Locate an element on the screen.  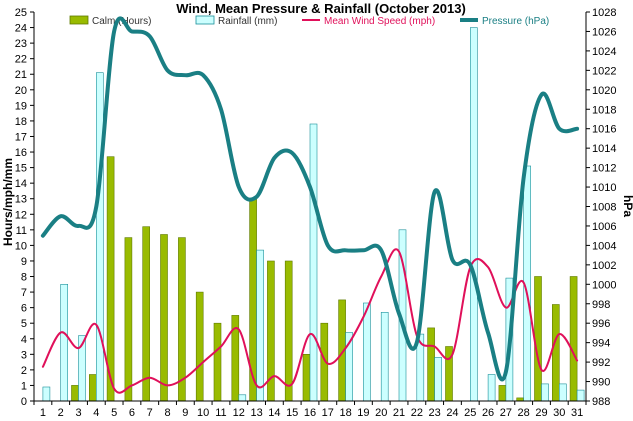
right-tick-label-996: 996 is located at coordinates (601, 324).